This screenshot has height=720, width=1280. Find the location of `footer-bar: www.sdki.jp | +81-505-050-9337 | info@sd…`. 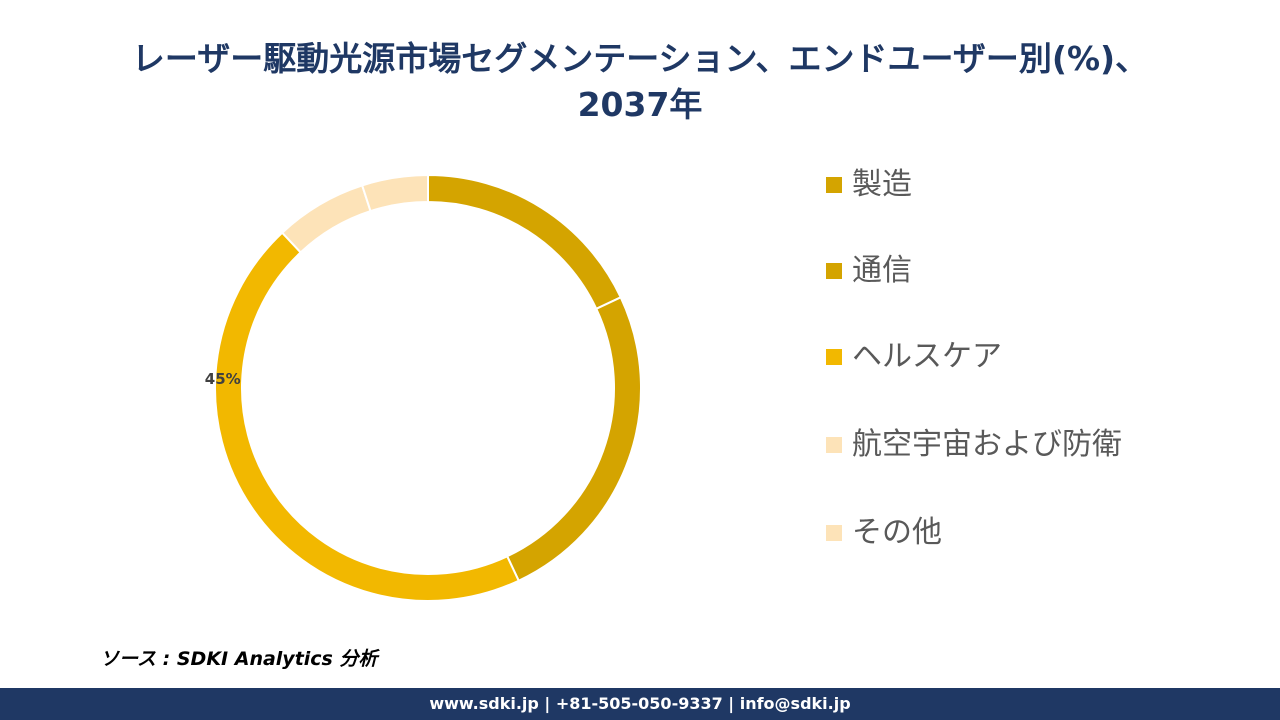

footer-bar: www.sdki.jp | +81-505-050-9337 | info@sd… is located at coordinates (640, 704).